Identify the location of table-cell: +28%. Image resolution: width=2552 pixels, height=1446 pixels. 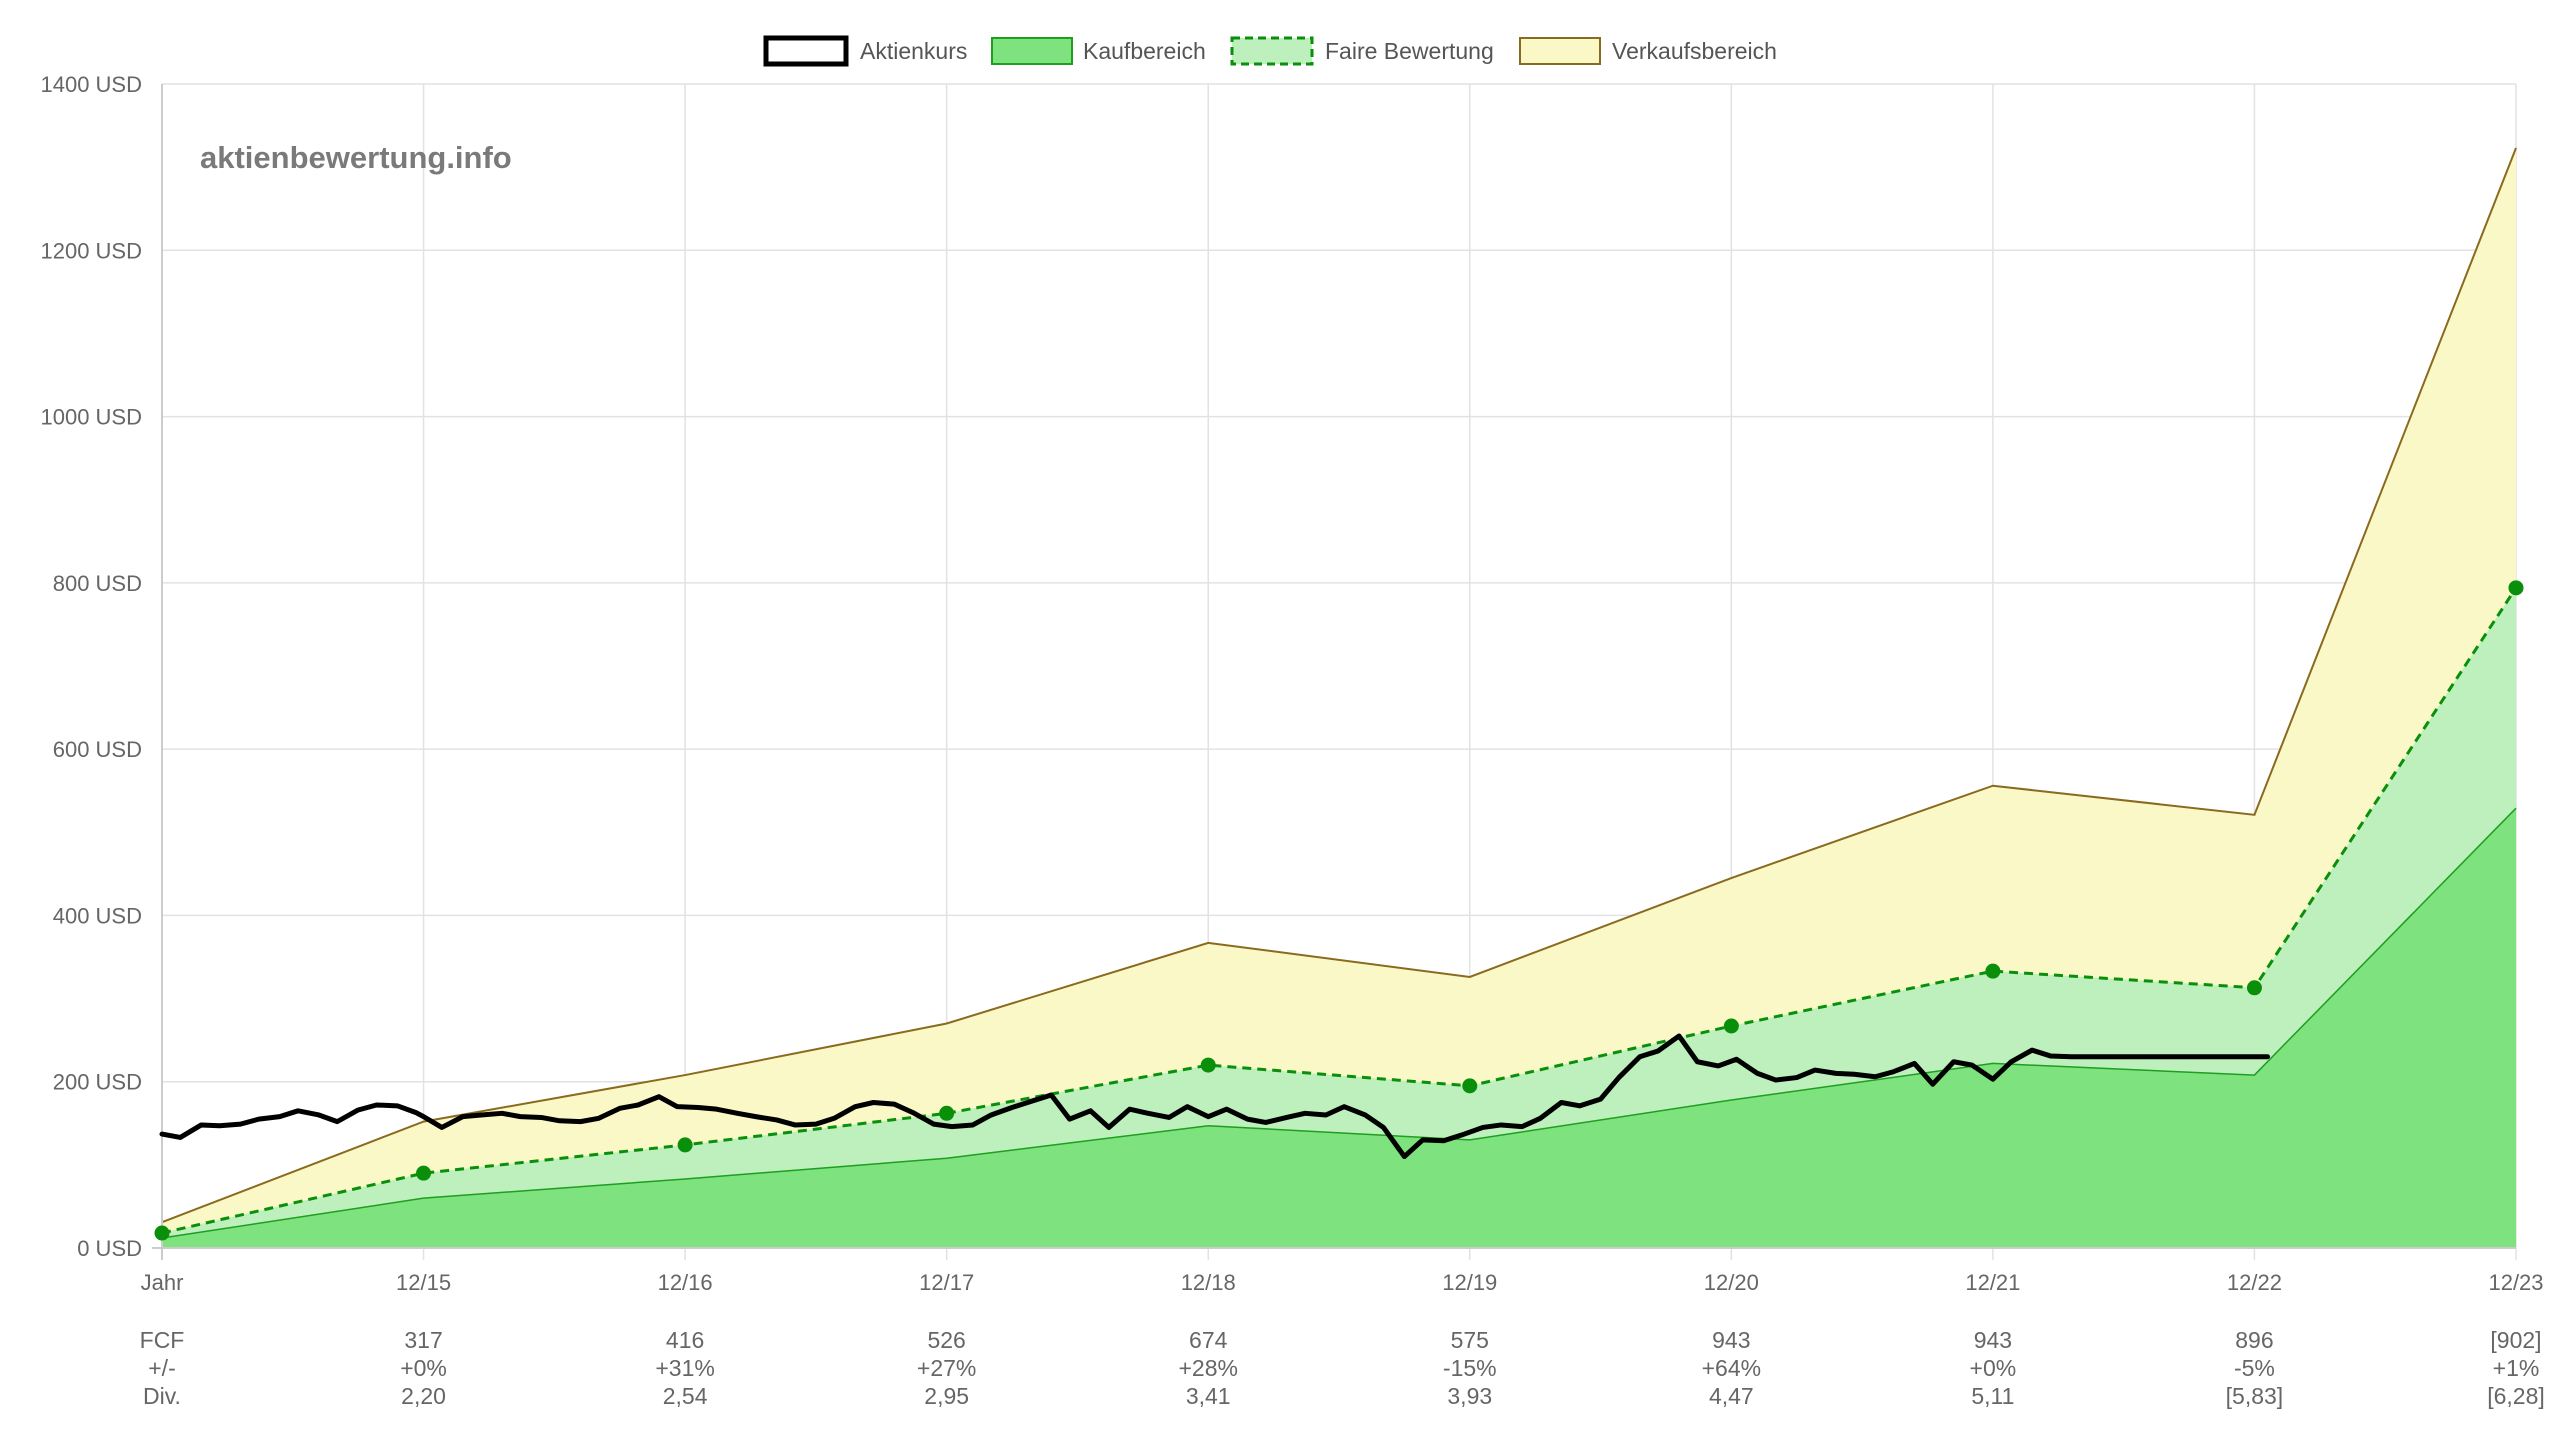
(1207, 1368).